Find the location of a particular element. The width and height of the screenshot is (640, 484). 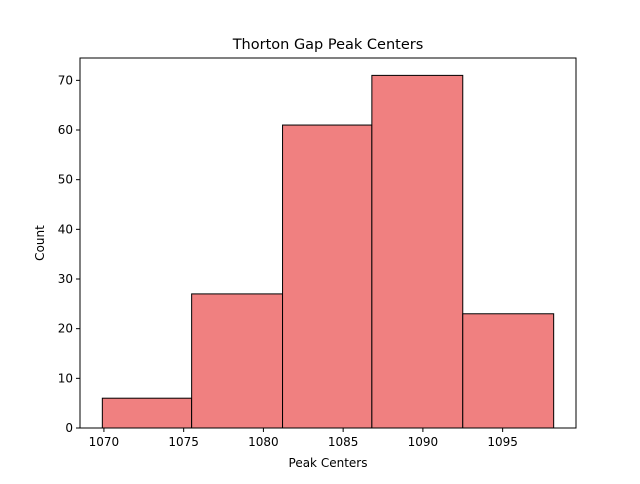

x-tick-label: 1085 is located at coordinates (343, 442).